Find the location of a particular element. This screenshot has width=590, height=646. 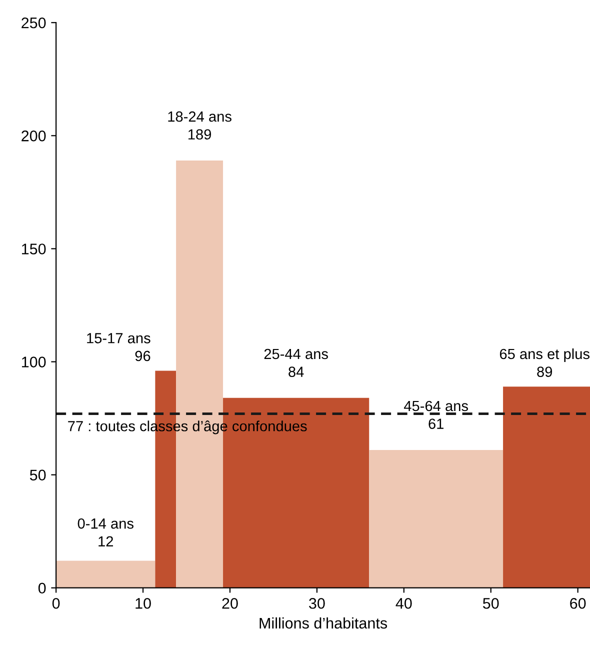

x-axis-title: Millions d’habitants is located at coordinates (324, 623).